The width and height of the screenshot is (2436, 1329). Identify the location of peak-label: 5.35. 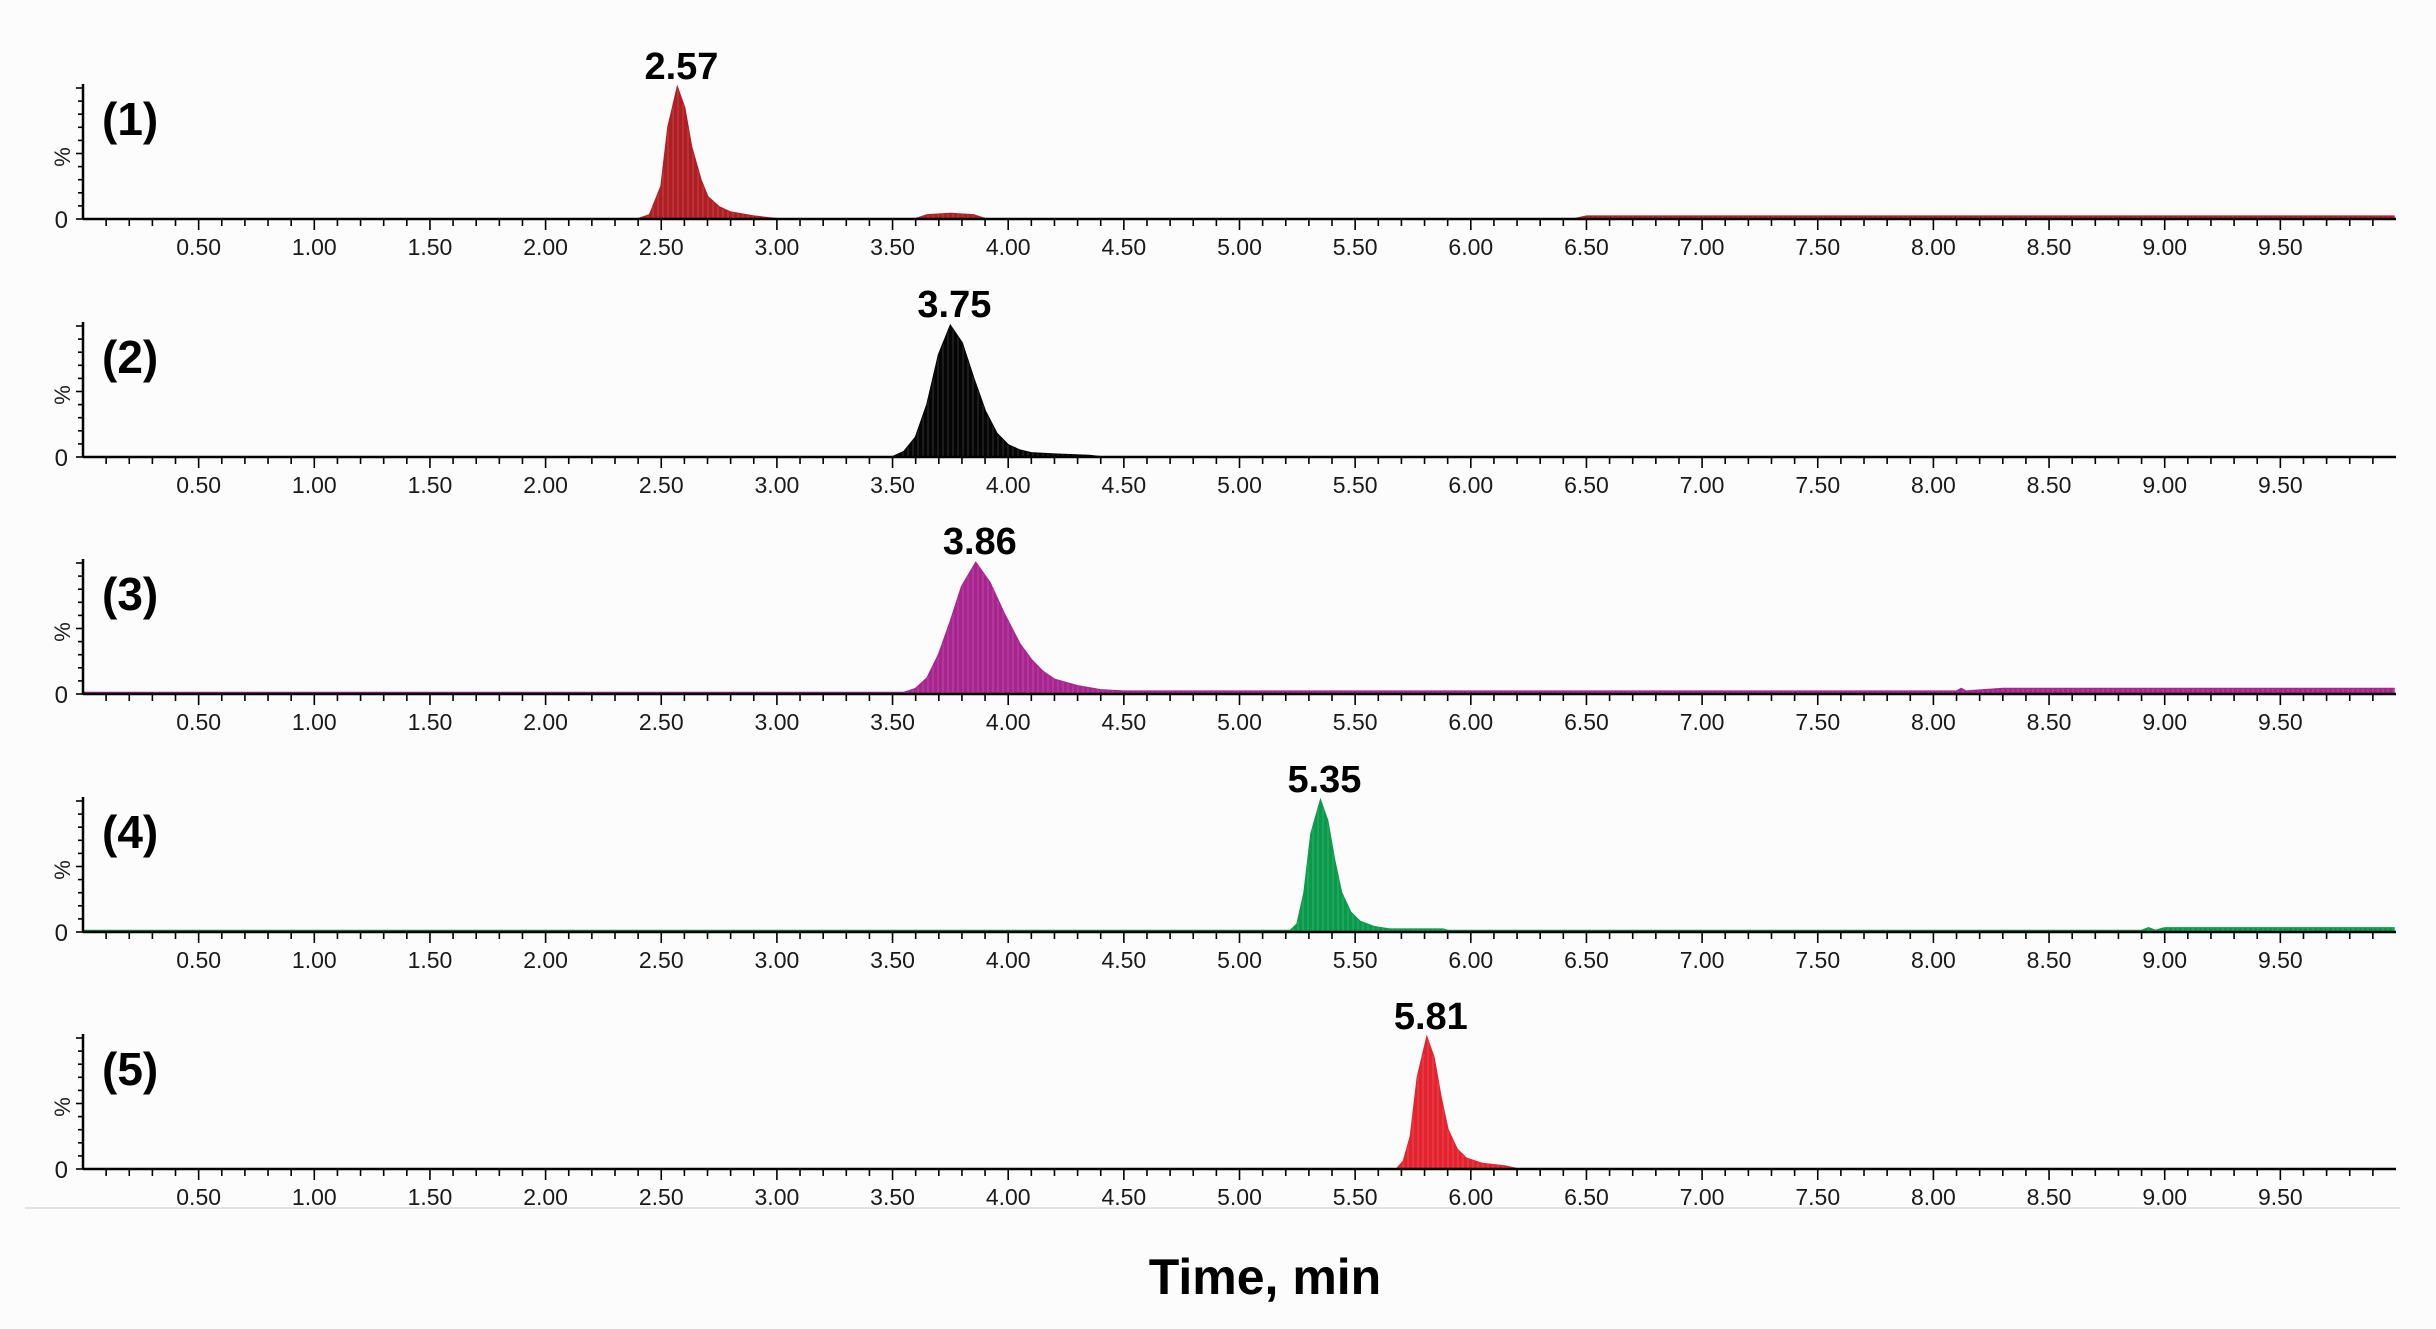
(1324, 780).